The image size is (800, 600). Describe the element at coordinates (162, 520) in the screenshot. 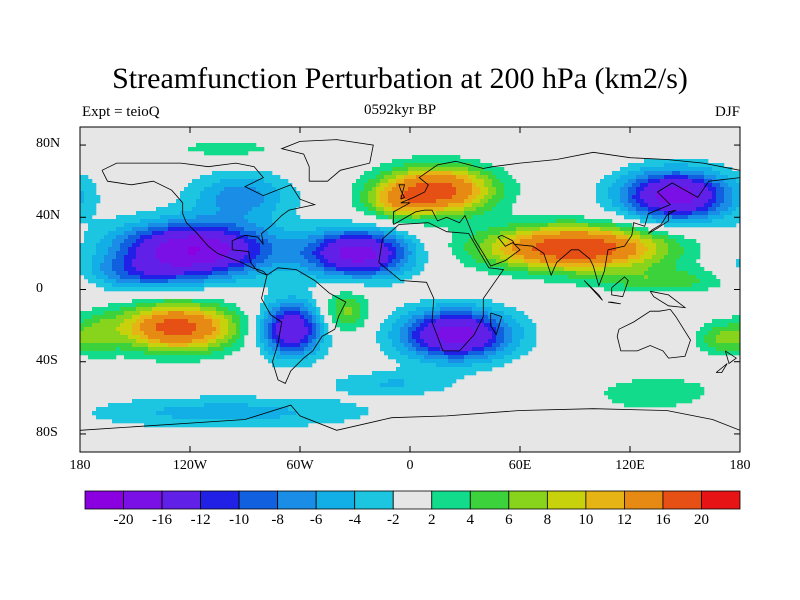

I see `colorbar-label: -16` at that location.